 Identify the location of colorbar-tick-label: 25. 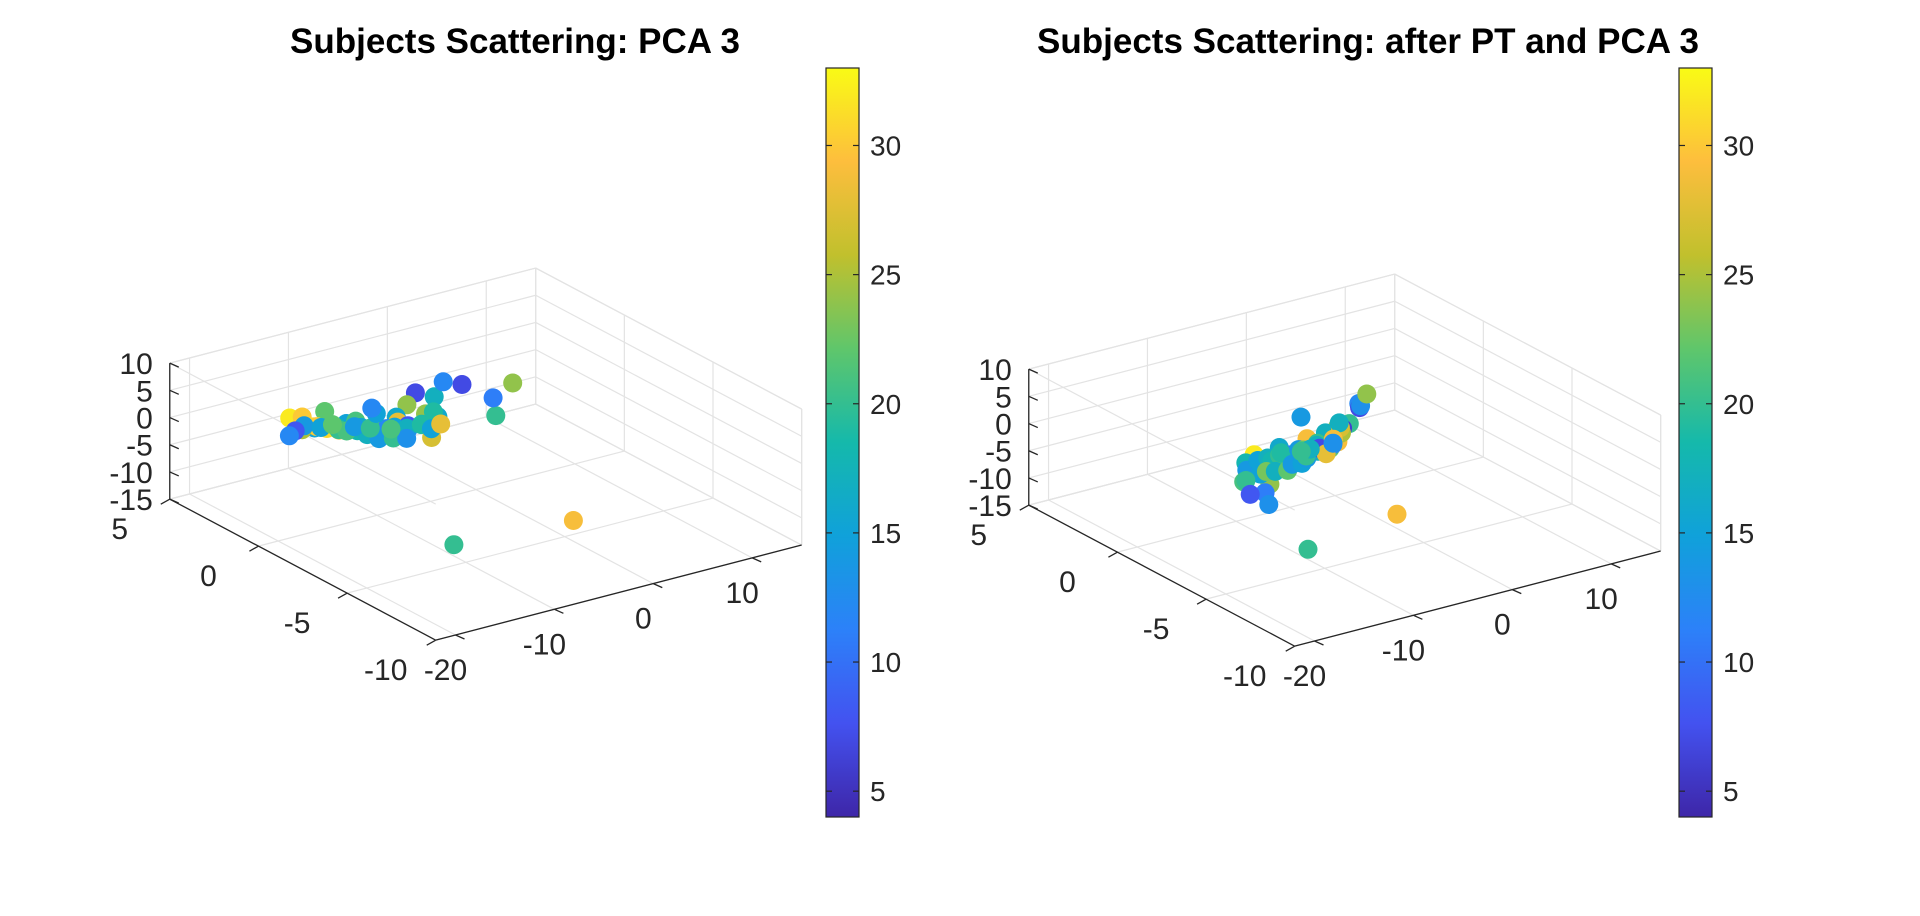
(885, 275).